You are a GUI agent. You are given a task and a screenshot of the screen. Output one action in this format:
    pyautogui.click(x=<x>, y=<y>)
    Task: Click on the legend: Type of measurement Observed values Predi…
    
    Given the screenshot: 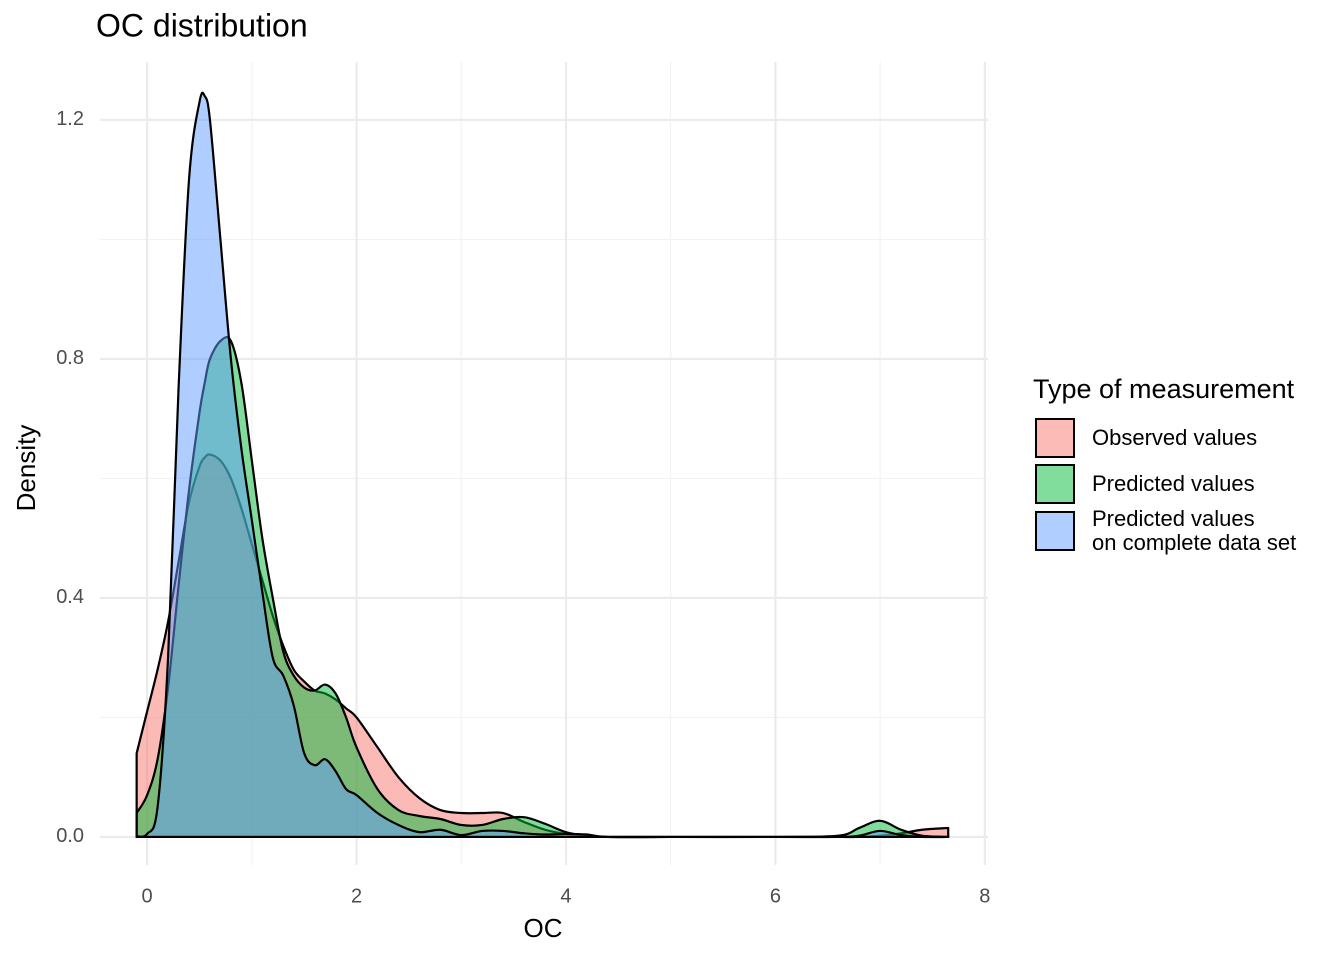 What is the action you would take?
    pyautogui.click(x=1164, y=464)
    